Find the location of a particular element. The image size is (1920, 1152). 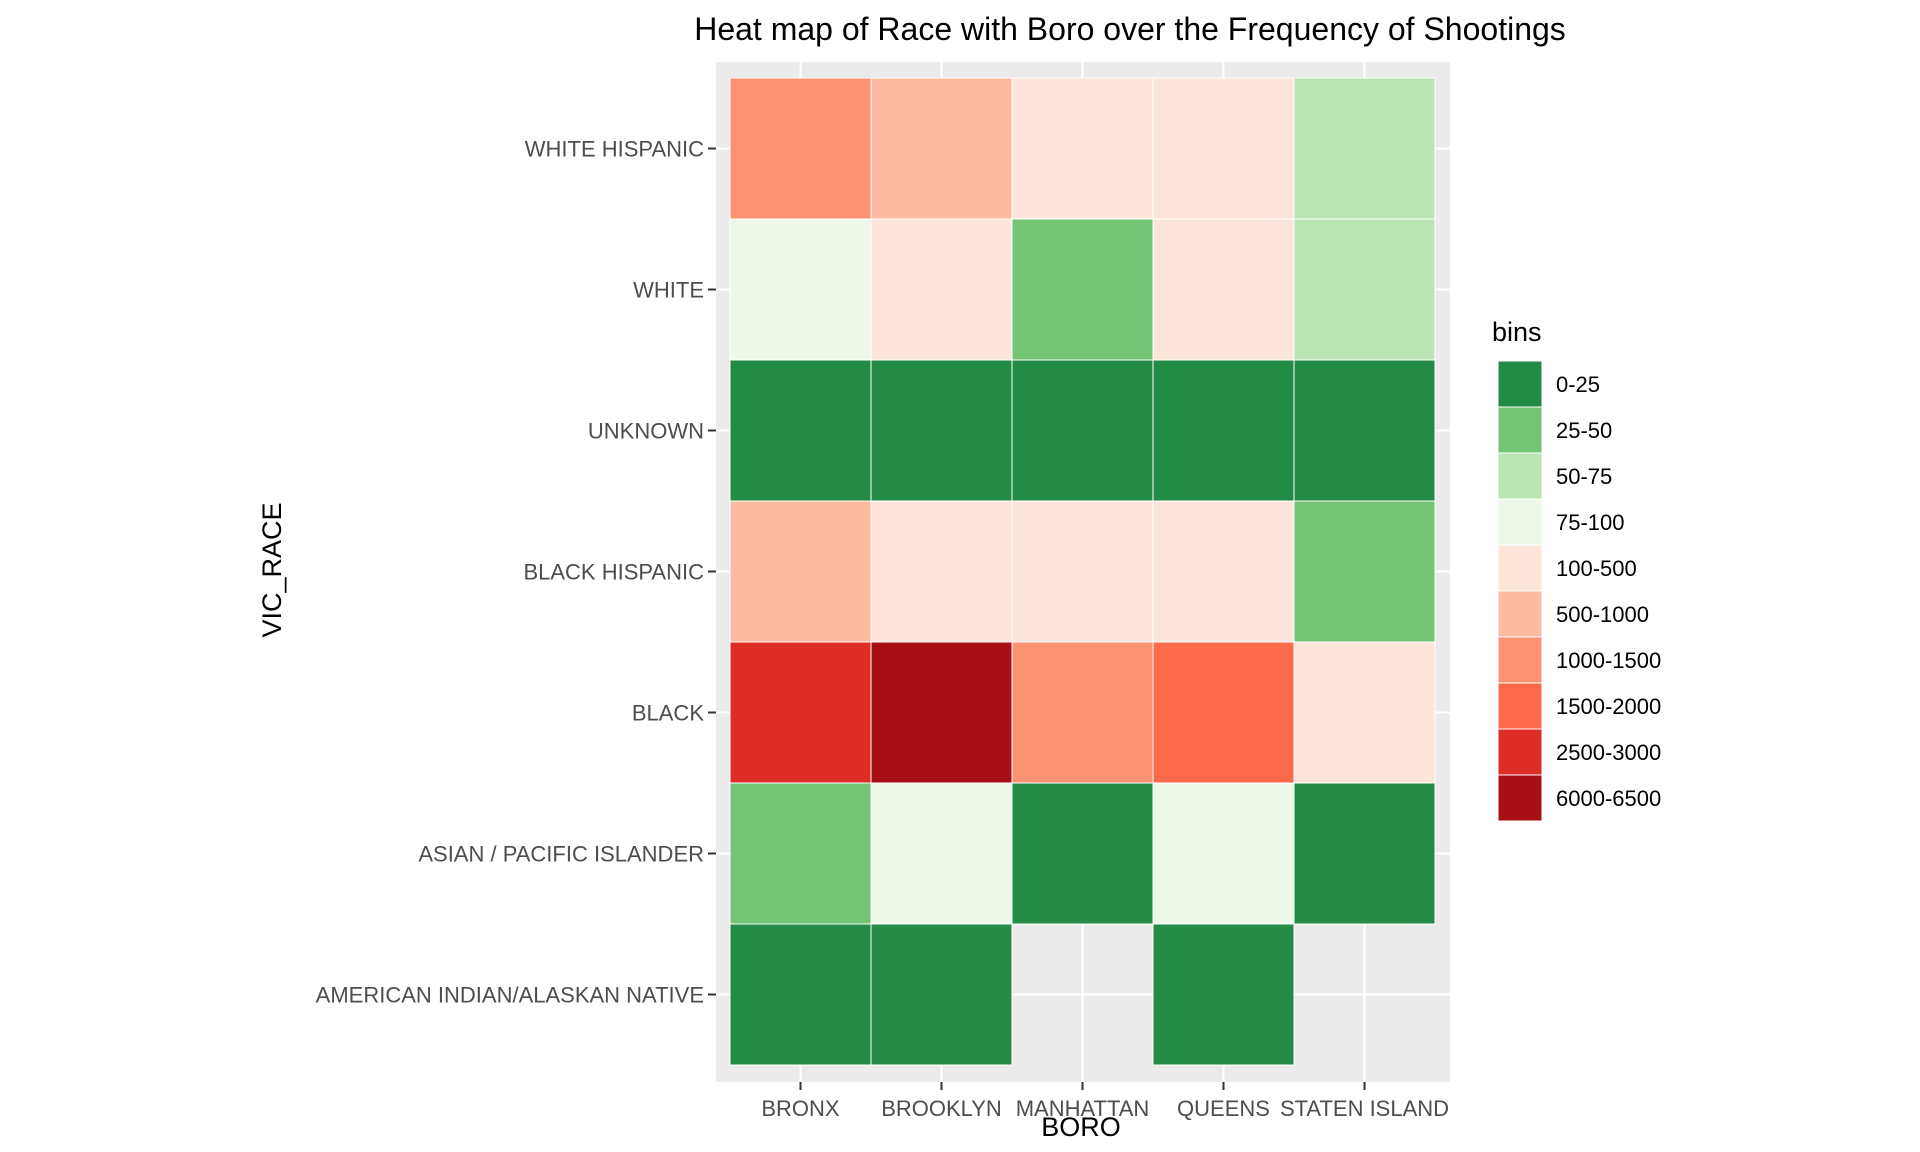

x-axis-title: BORO is located at coordinates (1081, 1127).